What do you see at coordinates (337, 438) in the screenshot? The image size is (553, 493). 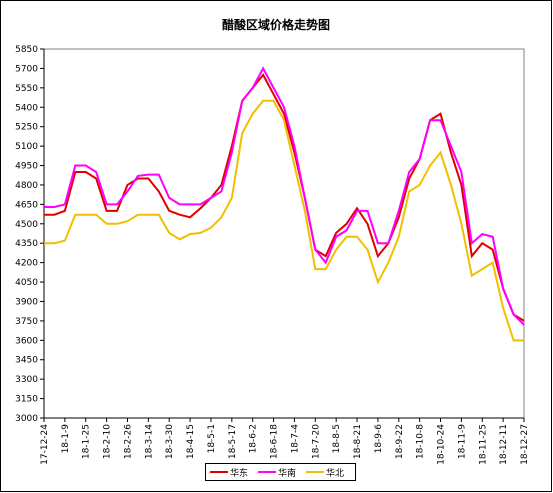 I see `x-tick-label: 18-8-5` at bounding box center [337, 438].